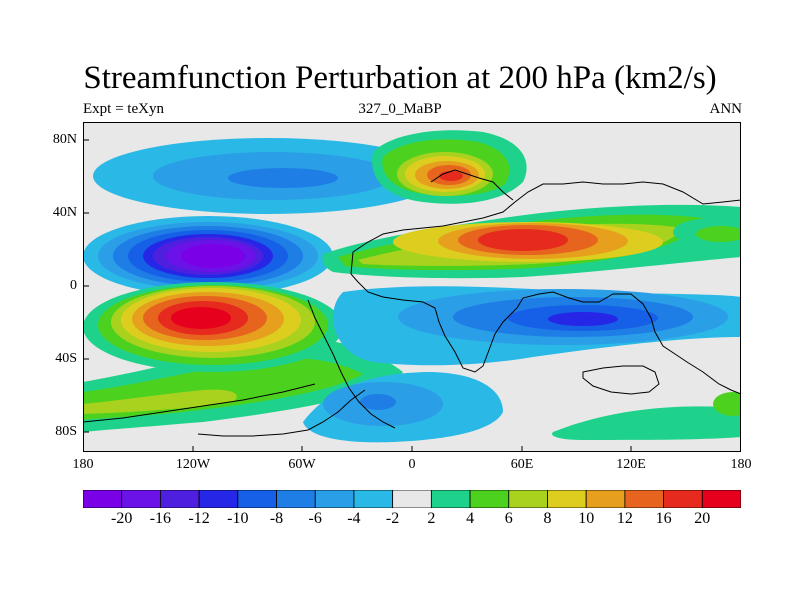 The image size is (800, 600). Describe the element at coordinates (238, 518) in the screenshot. I see `colorbar-label: -10` at that location.